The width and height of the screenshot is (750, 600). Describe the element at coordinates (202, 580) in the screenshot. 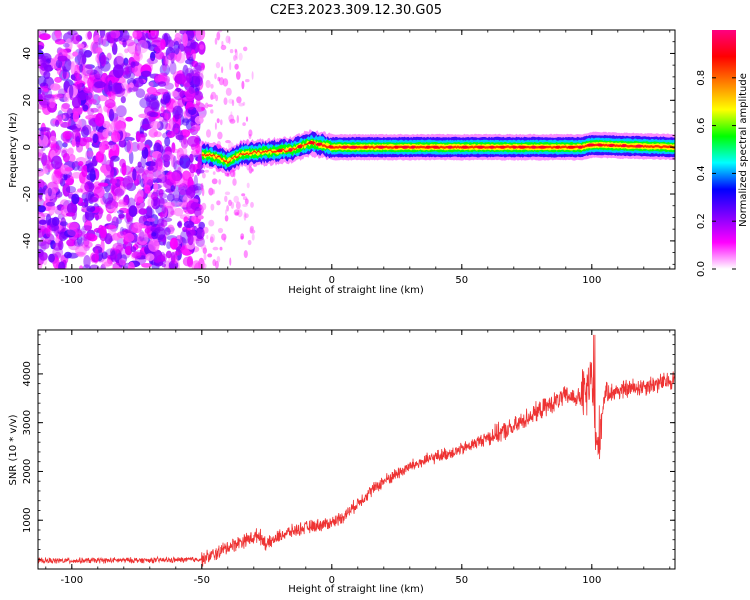

I see `x-tick-label: -50` at that location.